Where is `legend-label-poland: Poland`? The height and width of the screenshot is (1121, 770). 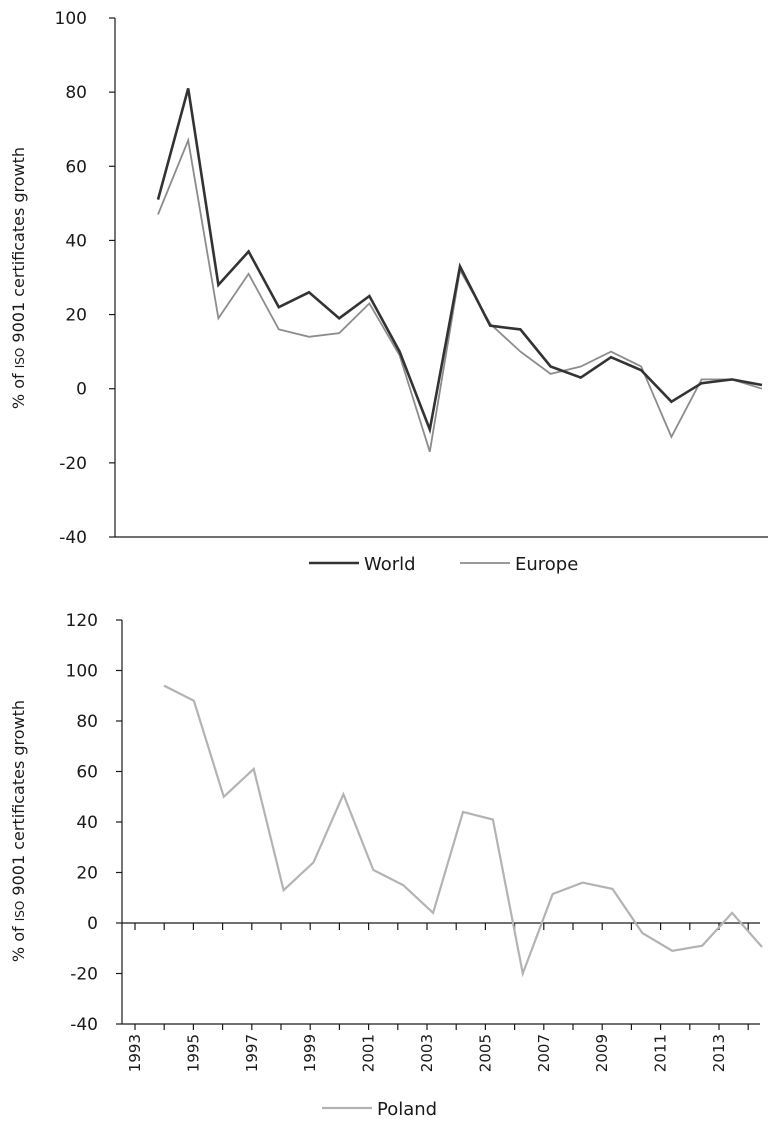
legend-label-poland: Poland is located at coordinates (407, 1109).